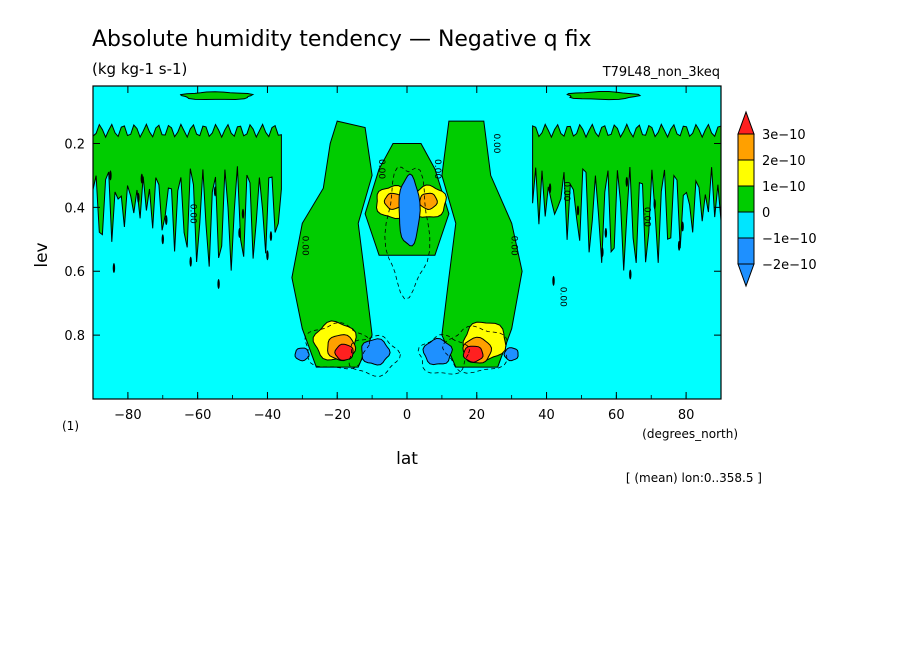 This screenshot has height=654, width=904. I want to click on chart-units: (kg kg-1 s-1), so click(139, 69).